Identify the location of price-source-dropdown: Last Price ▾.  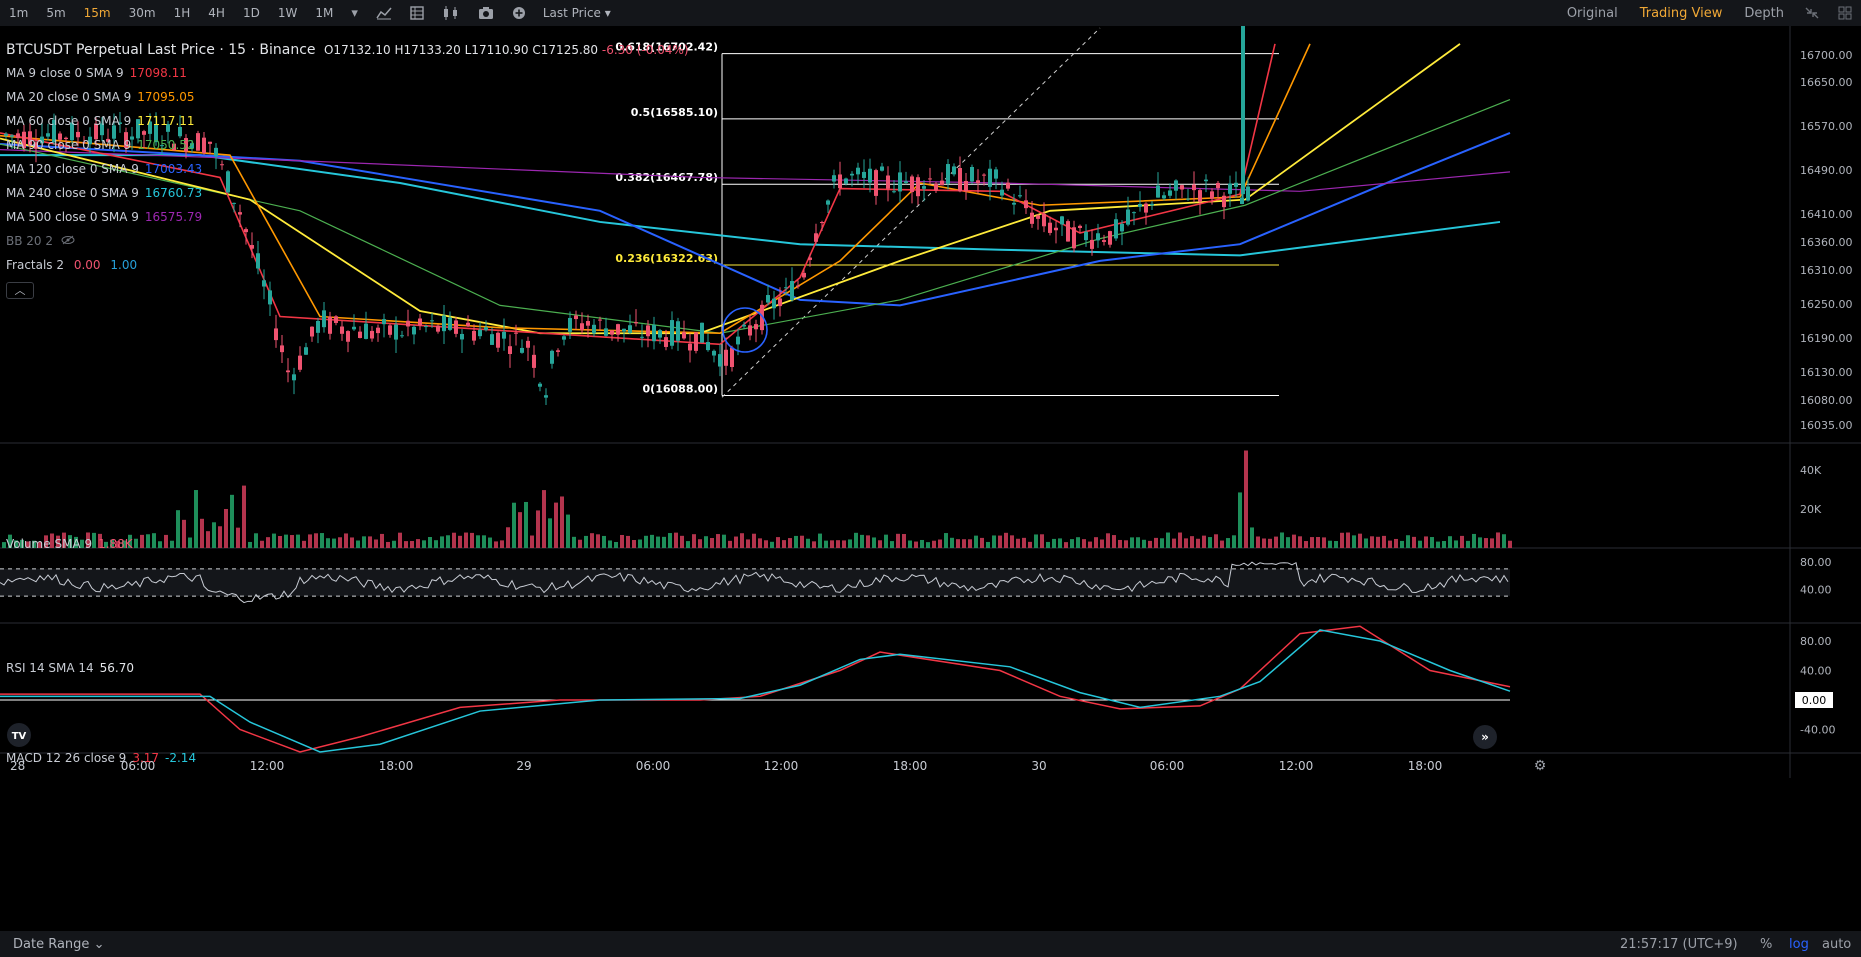
(576, 13).